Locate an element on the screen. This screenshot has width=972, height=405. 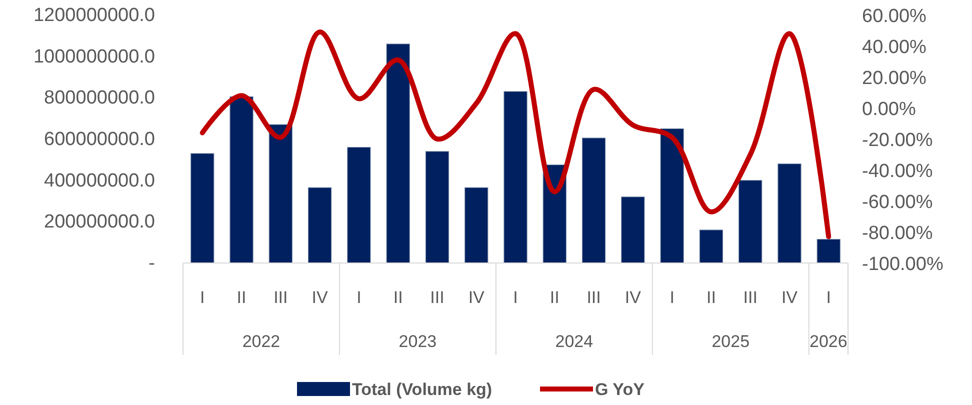
y2-tick-label: 60.00% is located at coordinates (894, 16).